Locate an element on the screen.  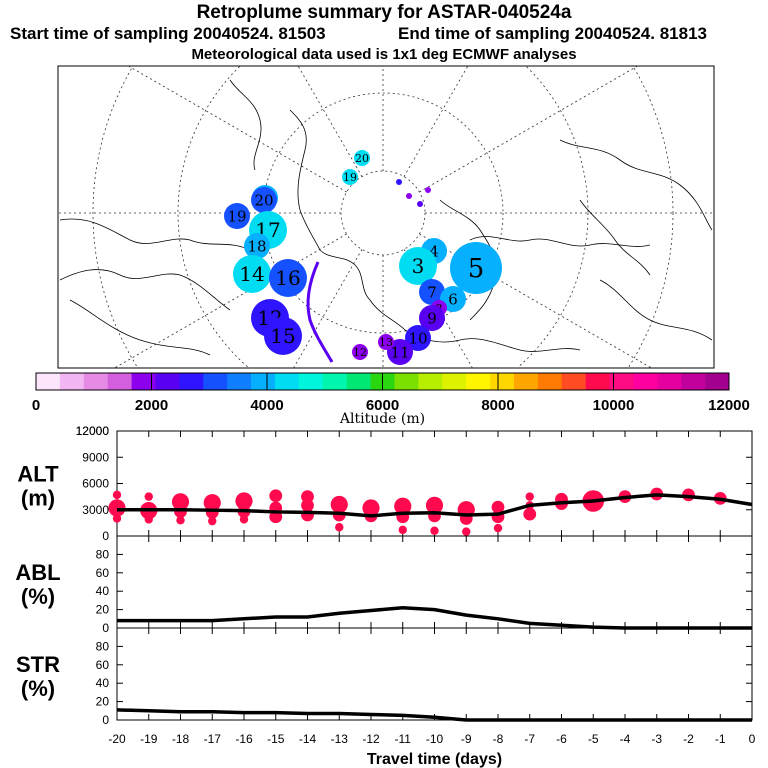
plume-cluster-label: 18 is located at coordinates (256, 246).